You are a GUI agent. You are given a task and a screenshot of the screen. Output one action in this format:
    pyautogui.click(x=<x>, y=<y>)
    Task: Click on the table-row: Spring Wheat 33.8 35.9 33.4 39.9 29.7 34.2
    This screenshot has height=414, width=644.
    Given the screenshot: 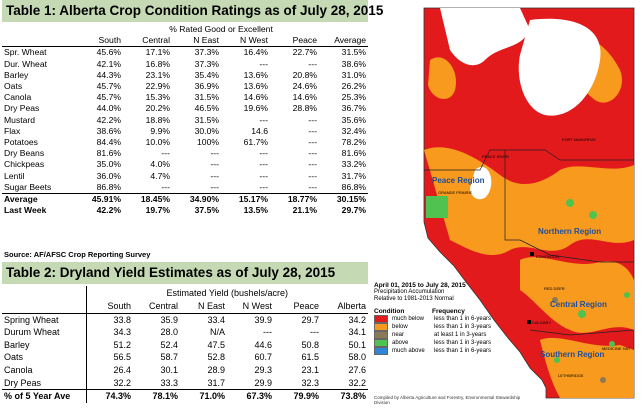 What is the action you would take?
    pyautogui.click(x=185, y=320)
    